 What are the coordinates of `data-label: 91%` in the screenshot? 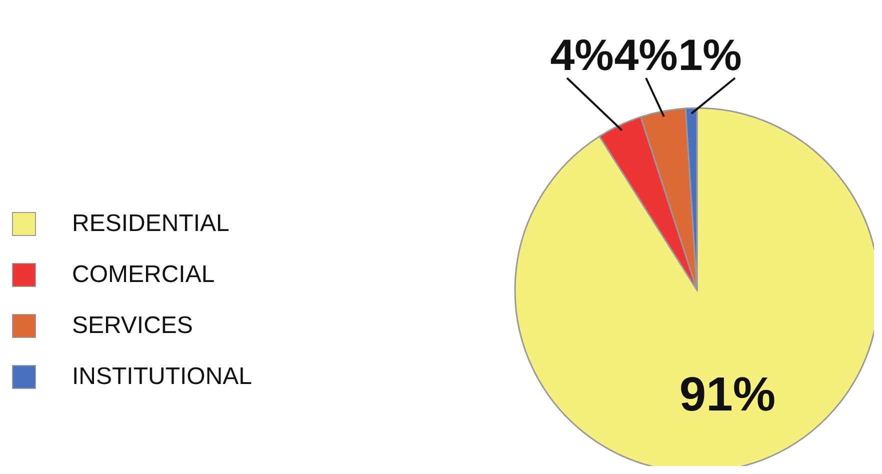 It's located at (727, 395).